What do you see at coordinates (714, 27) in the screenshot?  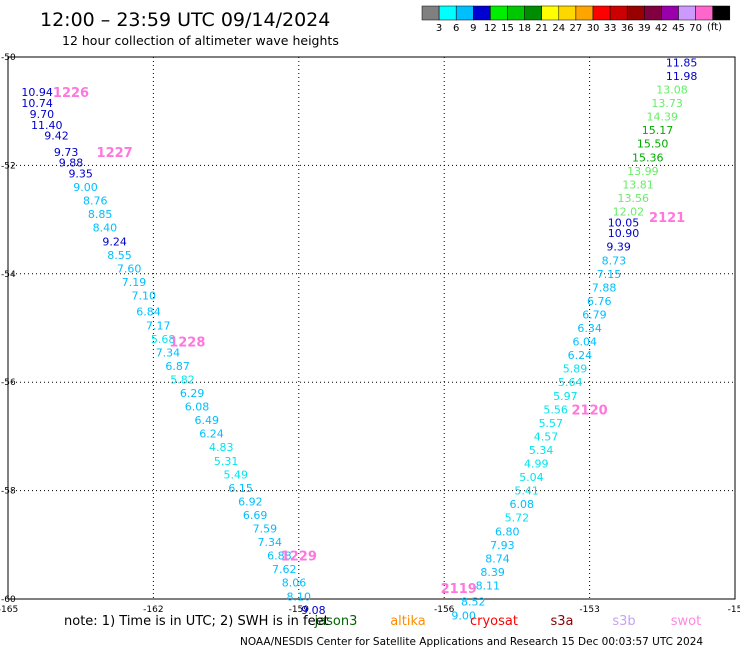 I see `legend-unit: (ft)` at bounding box center [714, 27].